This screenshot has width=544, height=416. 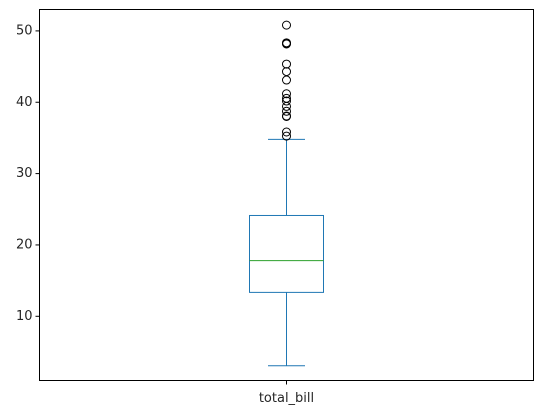 I want to click on y-tick-label: 40, so click(x=24, y=102).